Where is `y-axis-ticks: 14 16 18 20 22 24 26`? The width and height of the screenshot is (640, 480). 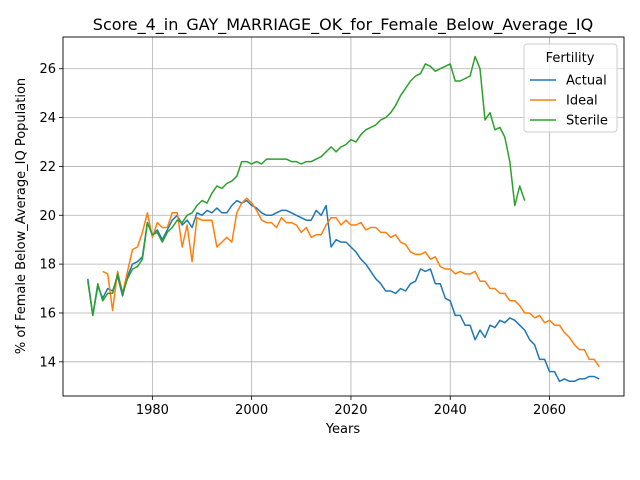
y-axis-ticks: 14 16 18 20 22 24 26 is located at coordinates (51, 216).